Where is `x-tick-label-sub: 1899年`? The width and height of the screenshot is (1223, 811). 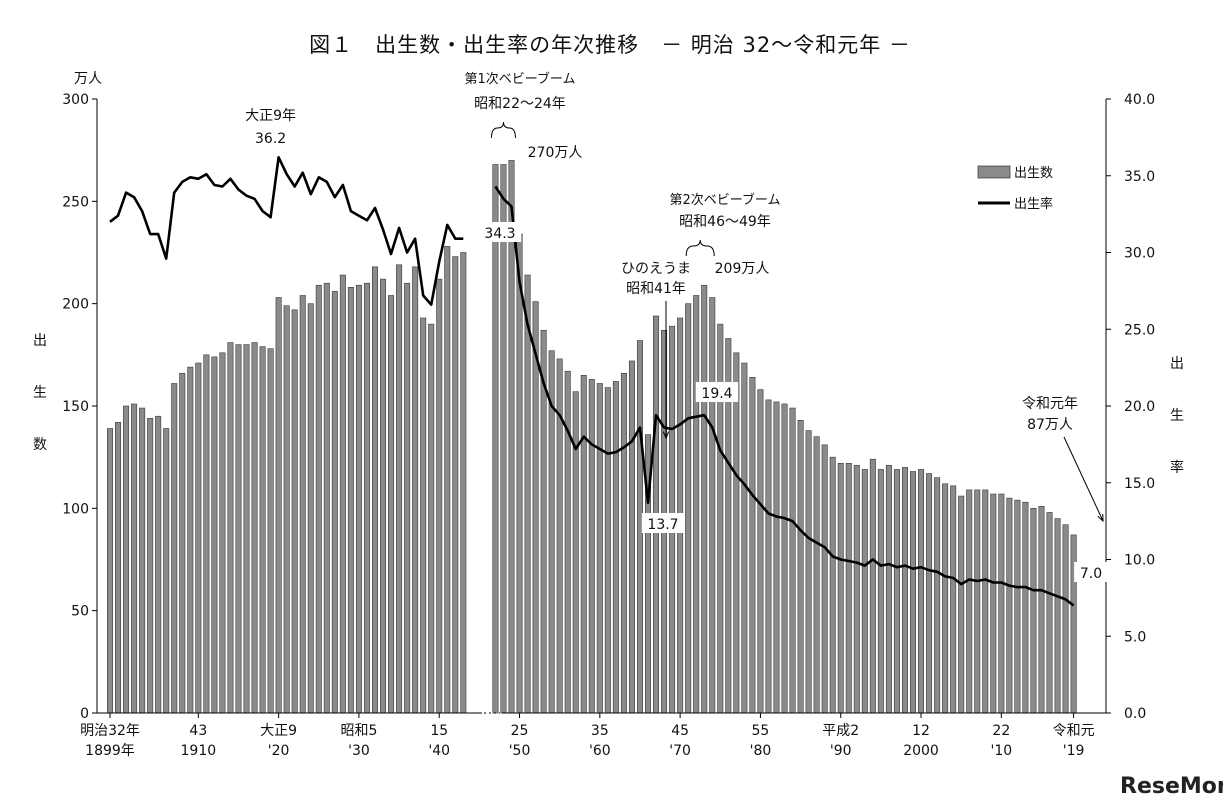 x-tick-label-sub: 1899年 is located at coordinates (110, 751).